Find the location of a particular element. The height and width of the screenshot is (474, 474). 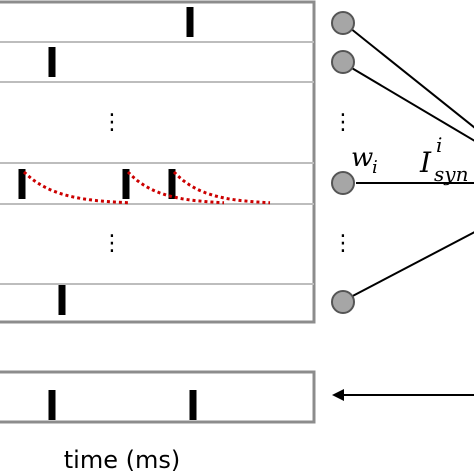

weight-subscript: i is located at coordinates (375, 167).